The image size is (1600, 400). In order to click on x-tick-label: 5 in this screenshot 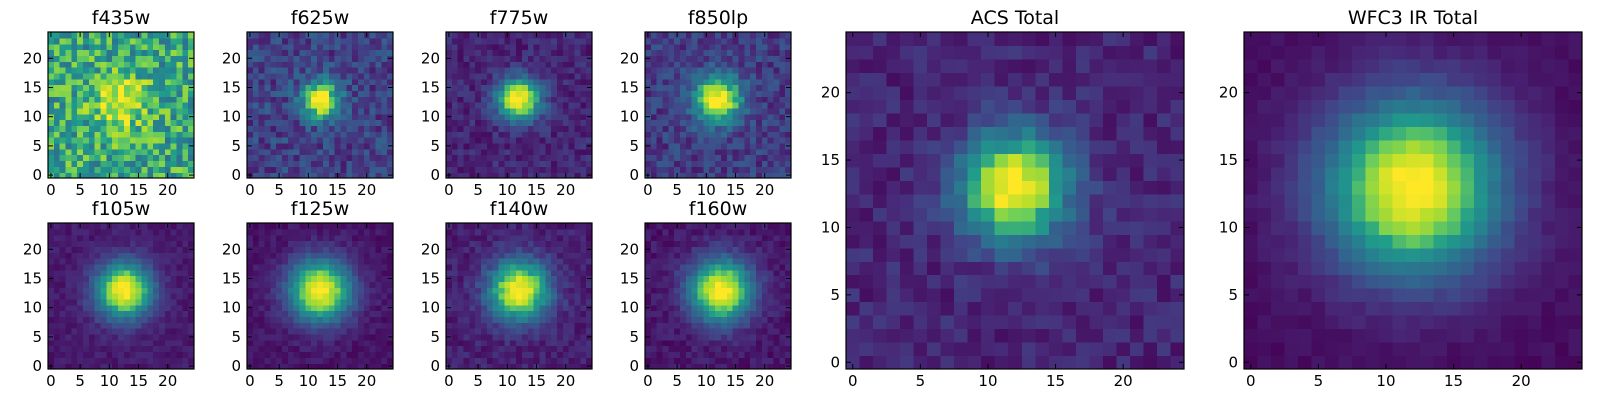, I will do `click(677, 190)`.